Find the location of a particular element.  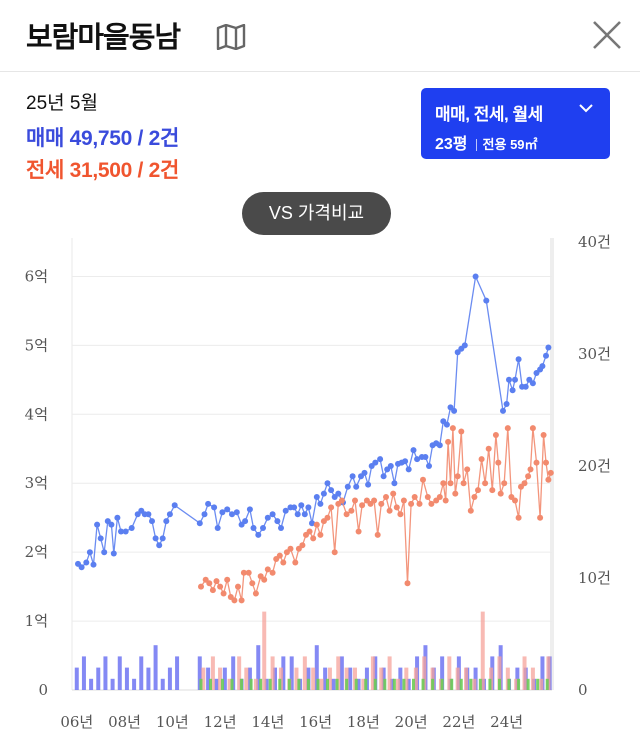

jeonse-summary: 전세 31,500 / 2건 is located at coordinates (102, 170).